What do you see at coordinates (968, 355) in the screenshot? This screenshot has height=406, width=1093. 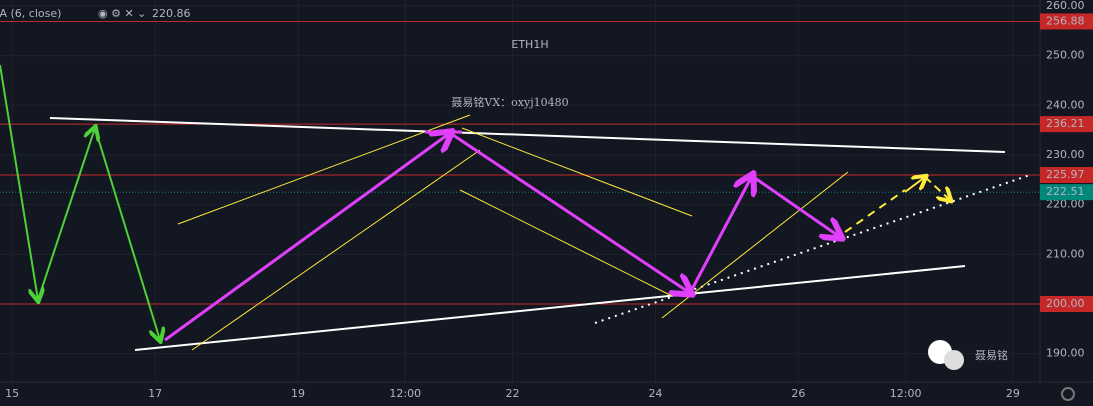 I see `brand: 聂易铭` at bounding box center [968, 355].